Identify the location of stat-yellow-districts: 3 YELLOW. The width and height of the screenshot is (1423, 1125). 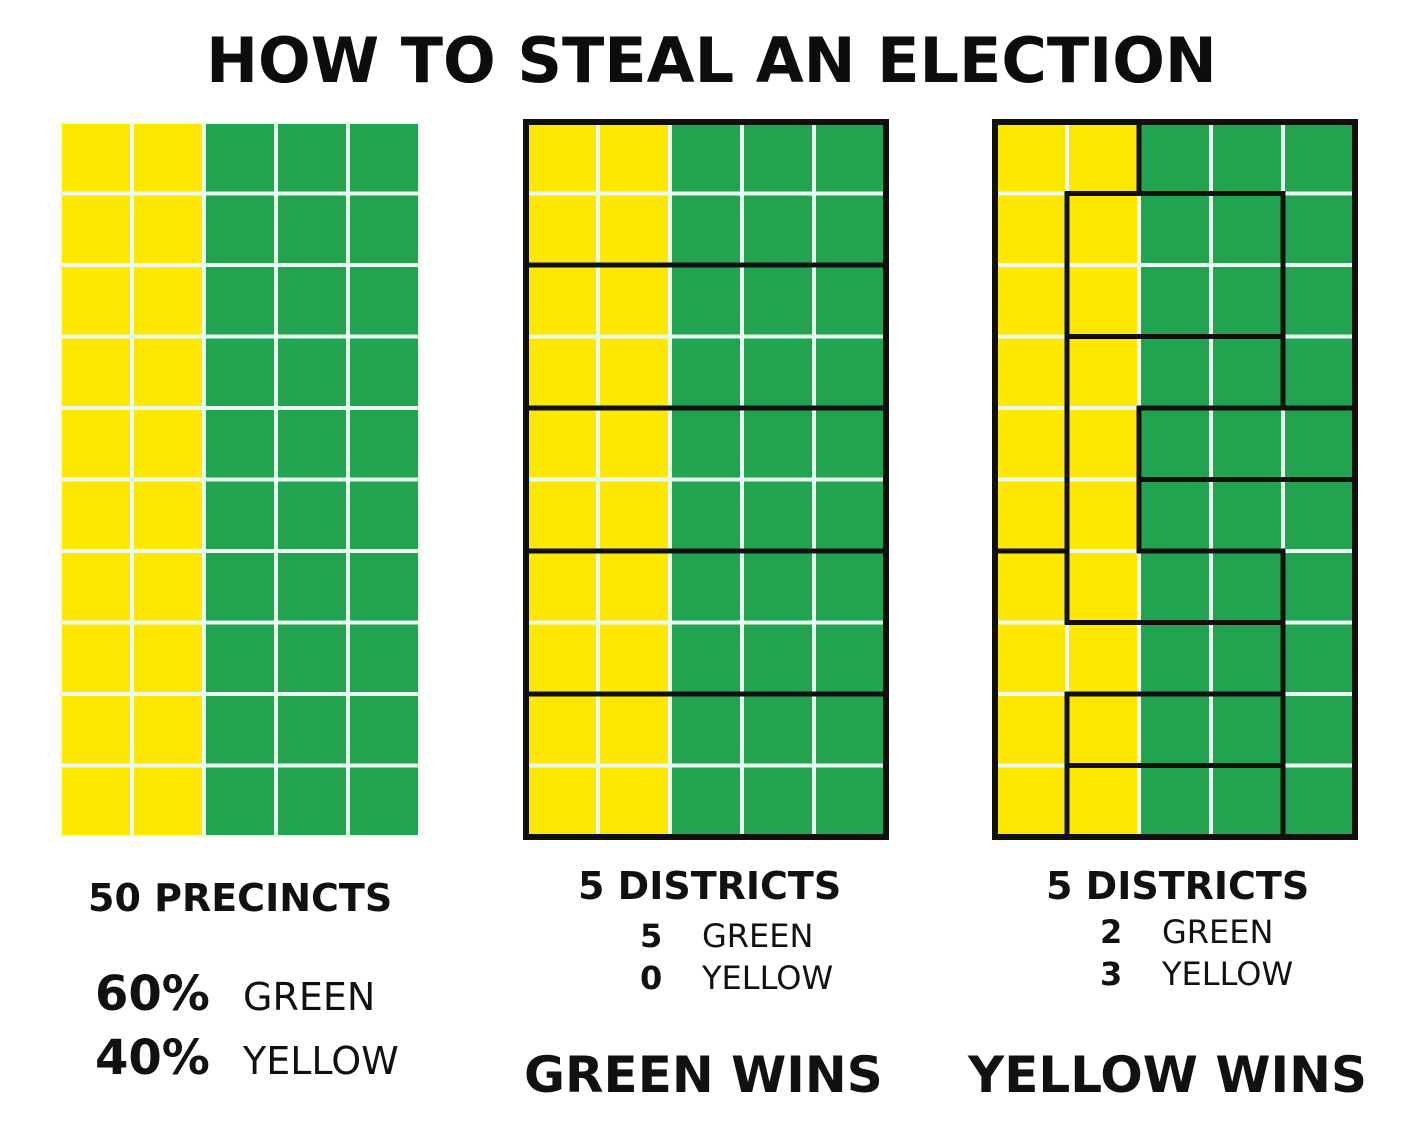
(1196, 974).